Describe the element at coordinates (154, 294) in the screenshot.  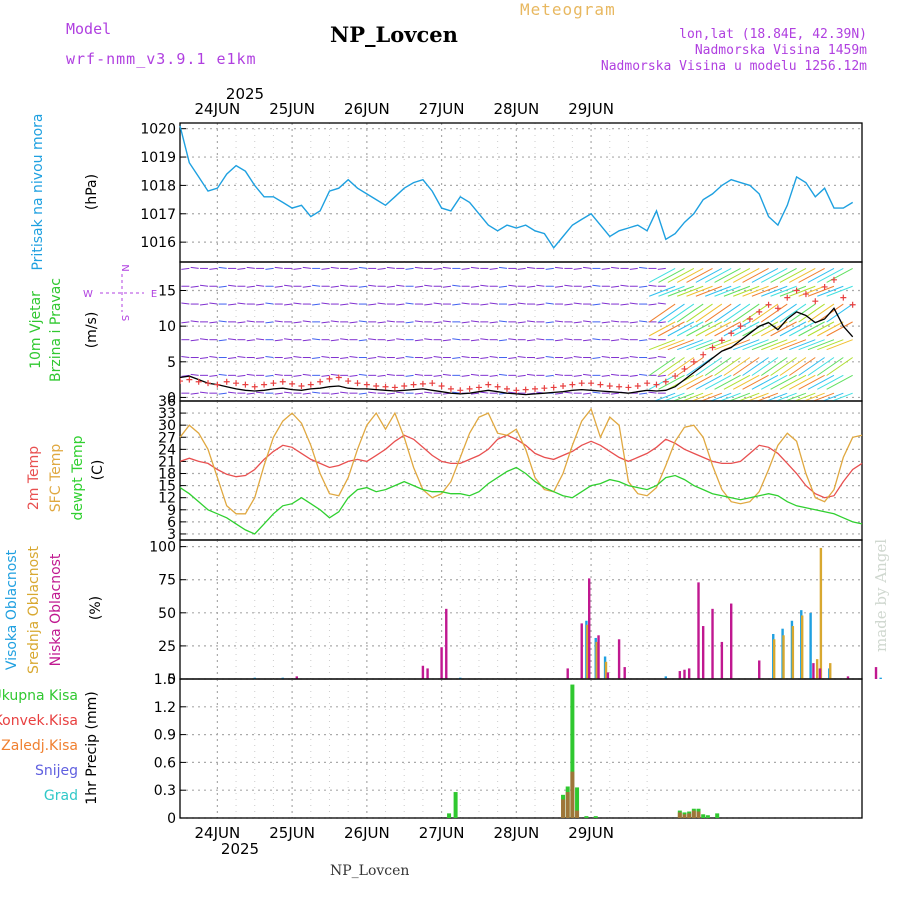
I see `compass-e: E` at that location.